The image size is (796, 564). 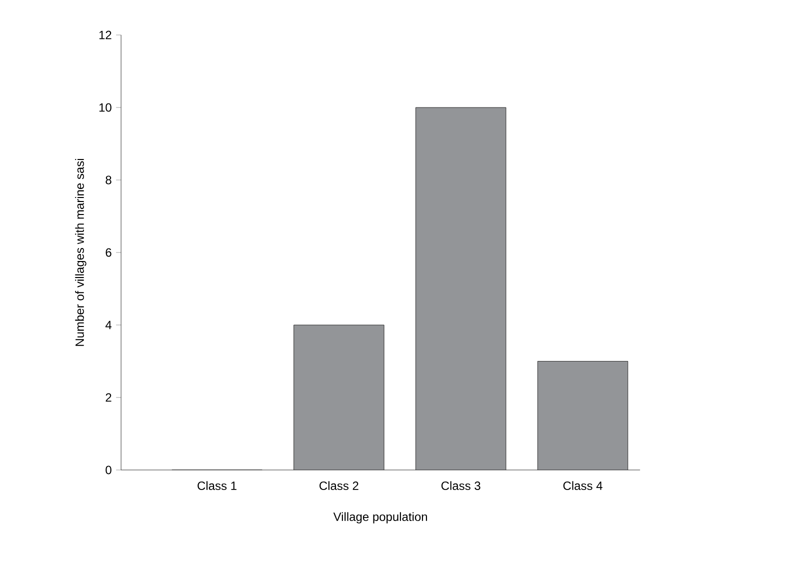 What do you see at coordinates (109, 470) in the screenshot?
I see `y-tick-label: 0` at bounding box center [109, 470].